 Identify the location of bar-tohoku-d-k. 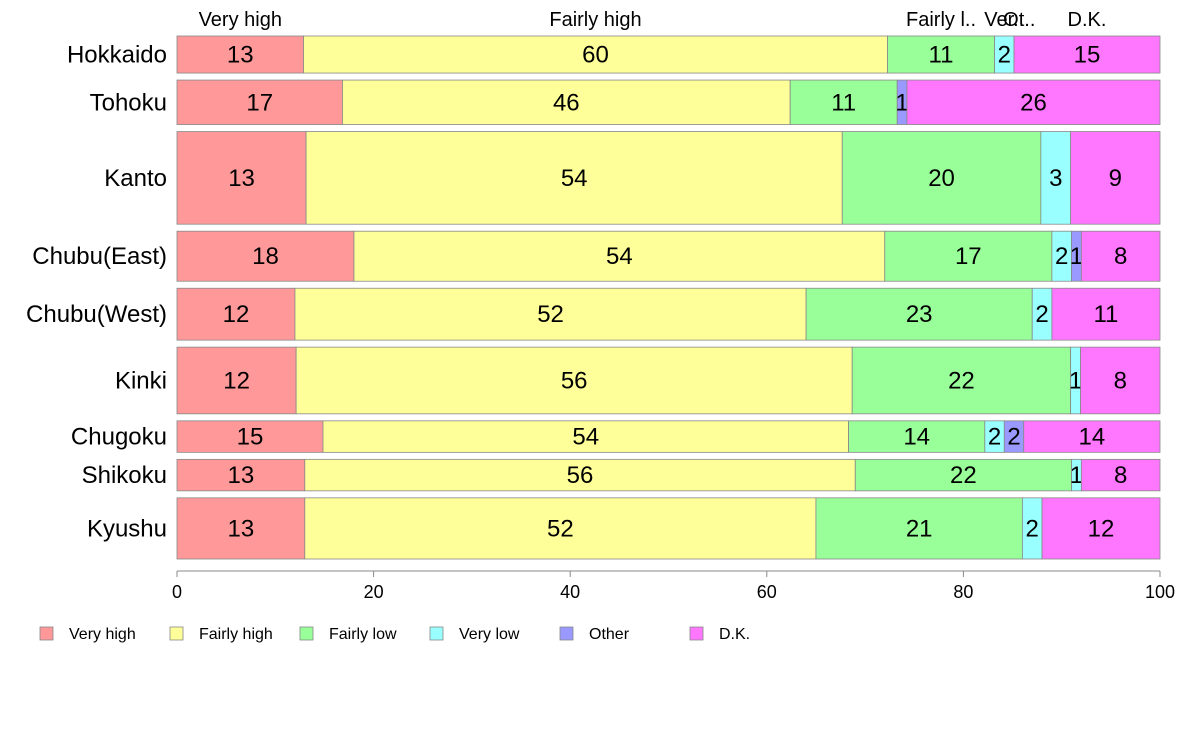
(1033, 102).